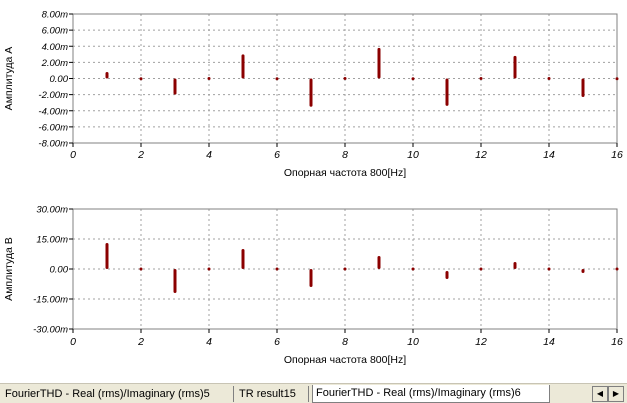 The height and width of the screenshot is (403, 627). What do you see at coordinates (53, 144) in the screenshot?
I see `y-tick-label: -8.00m` at bounding box center [53, 144].